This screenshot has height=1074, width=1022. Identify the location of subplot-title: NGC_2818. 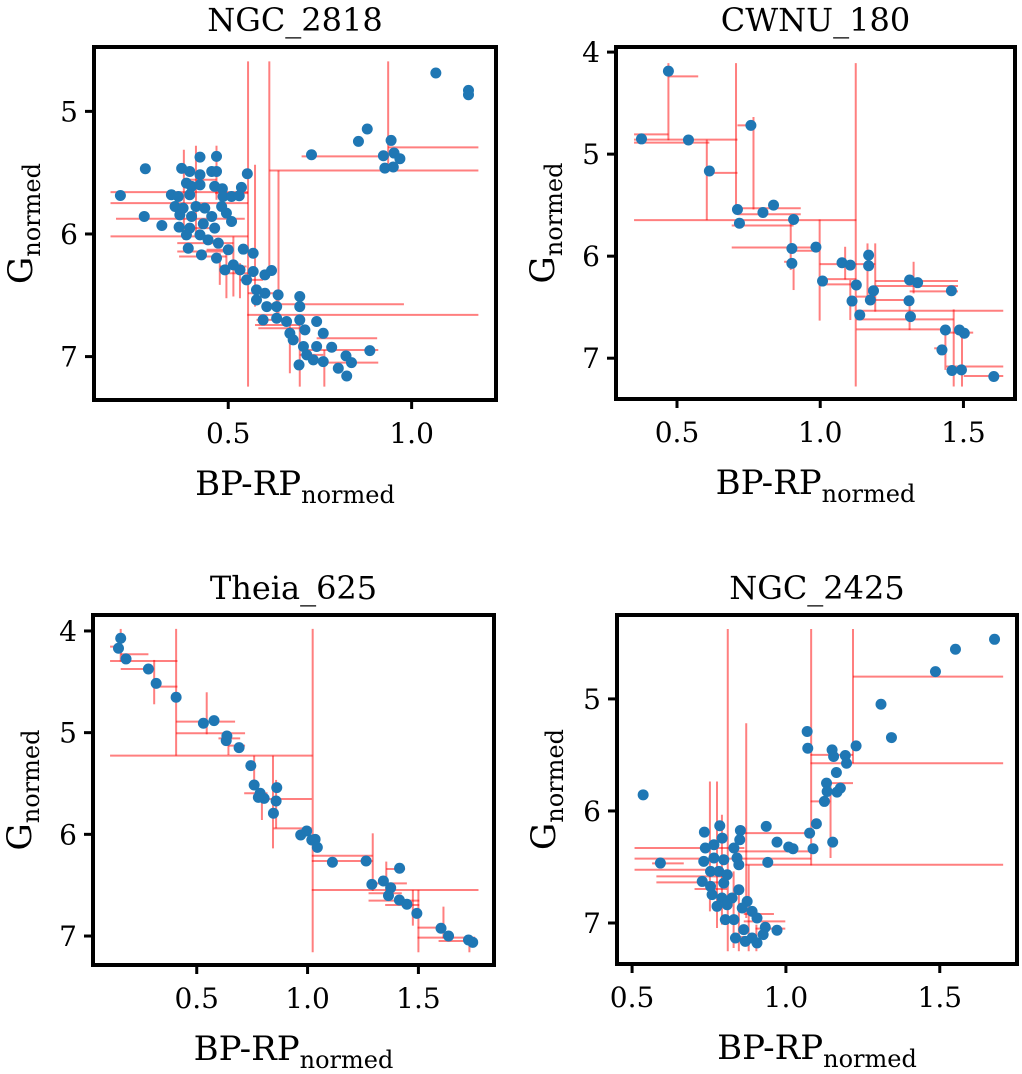
(294, 20).